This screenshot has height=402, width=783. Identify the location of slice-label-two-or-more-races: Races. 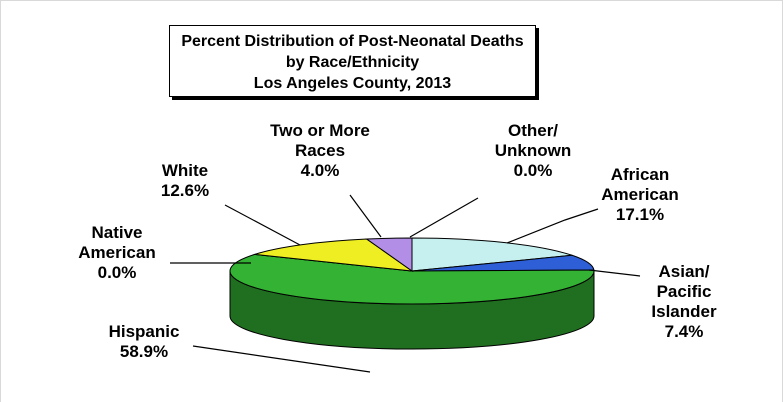
(320, 150).